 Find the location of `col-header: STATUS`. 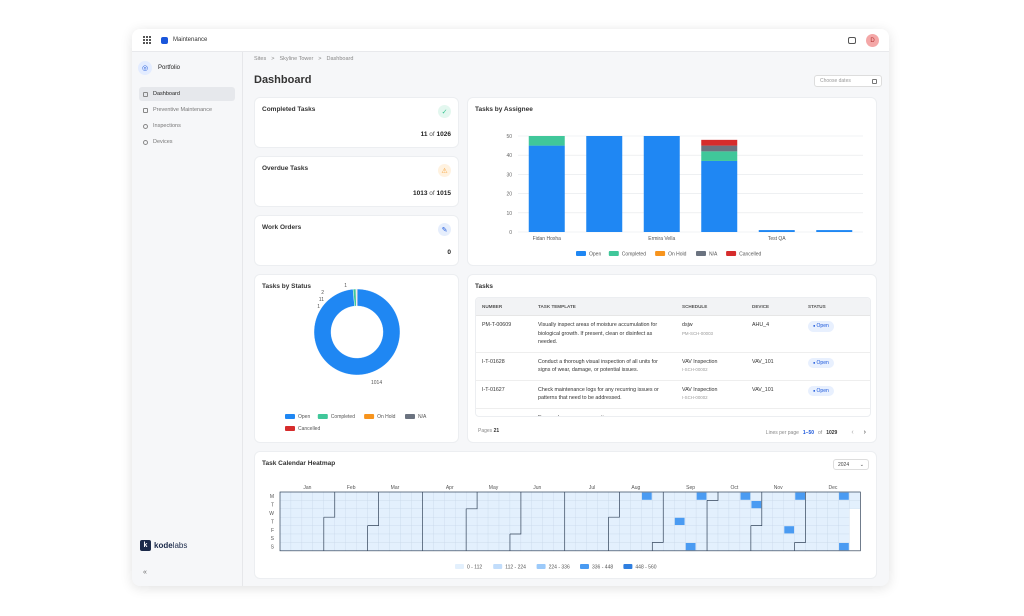

col-header: STATUS is located at coordinates (836, 307).